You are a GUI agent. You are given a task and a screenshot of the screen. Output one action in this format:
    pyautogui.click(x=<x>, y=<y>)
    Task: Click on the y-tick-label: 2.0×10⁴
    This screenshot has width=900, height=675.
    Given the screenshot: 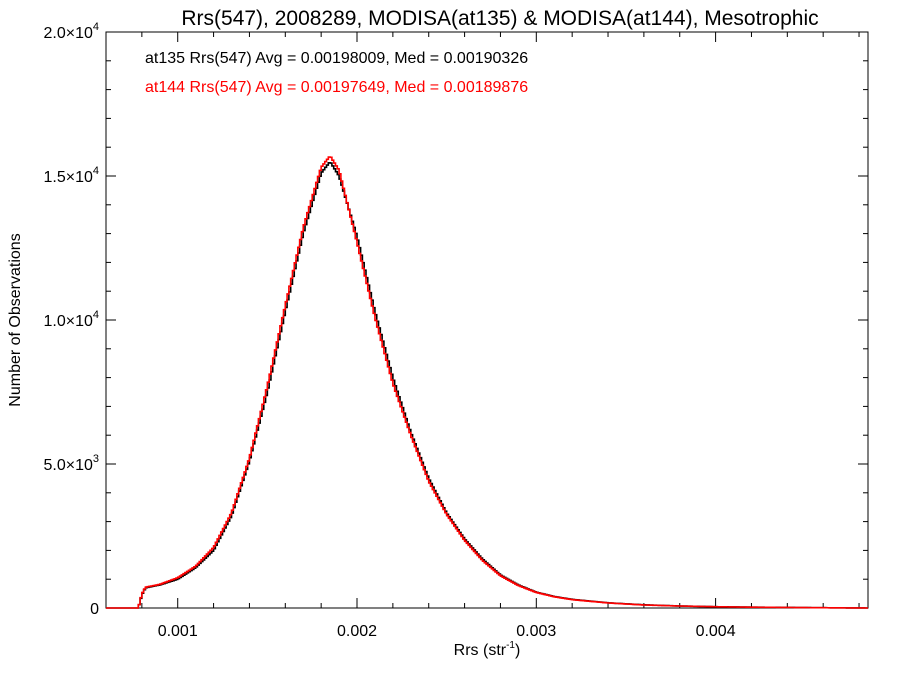 What is the action you would take?
    pyautogui.click(x=71, y=31)
    